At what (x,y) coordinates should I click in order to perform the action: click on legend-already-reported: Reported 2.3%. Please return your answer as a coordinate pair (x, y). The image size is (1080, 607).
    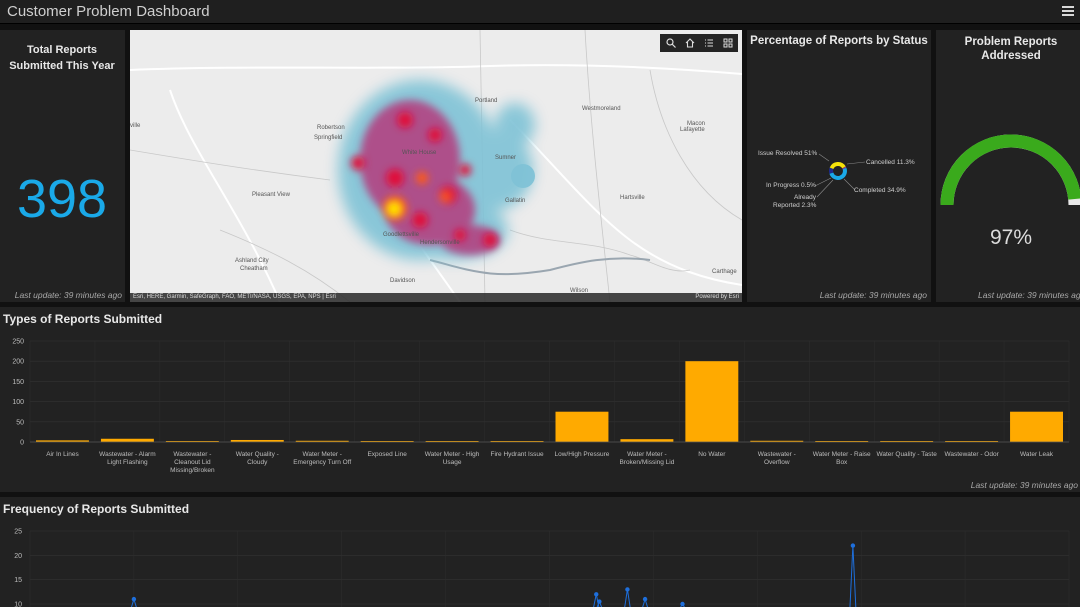
    Looking at the image, I should click on (795, 205).